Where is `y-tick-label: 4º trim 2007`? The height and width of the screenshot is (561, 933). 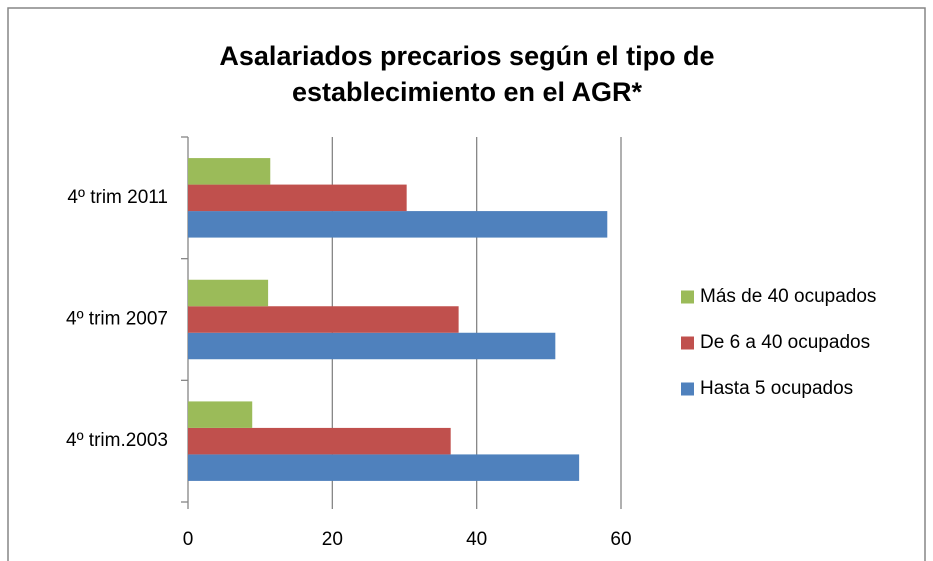
y-tick-label: 4º trim 2007 is located at coordinates (117, 319).